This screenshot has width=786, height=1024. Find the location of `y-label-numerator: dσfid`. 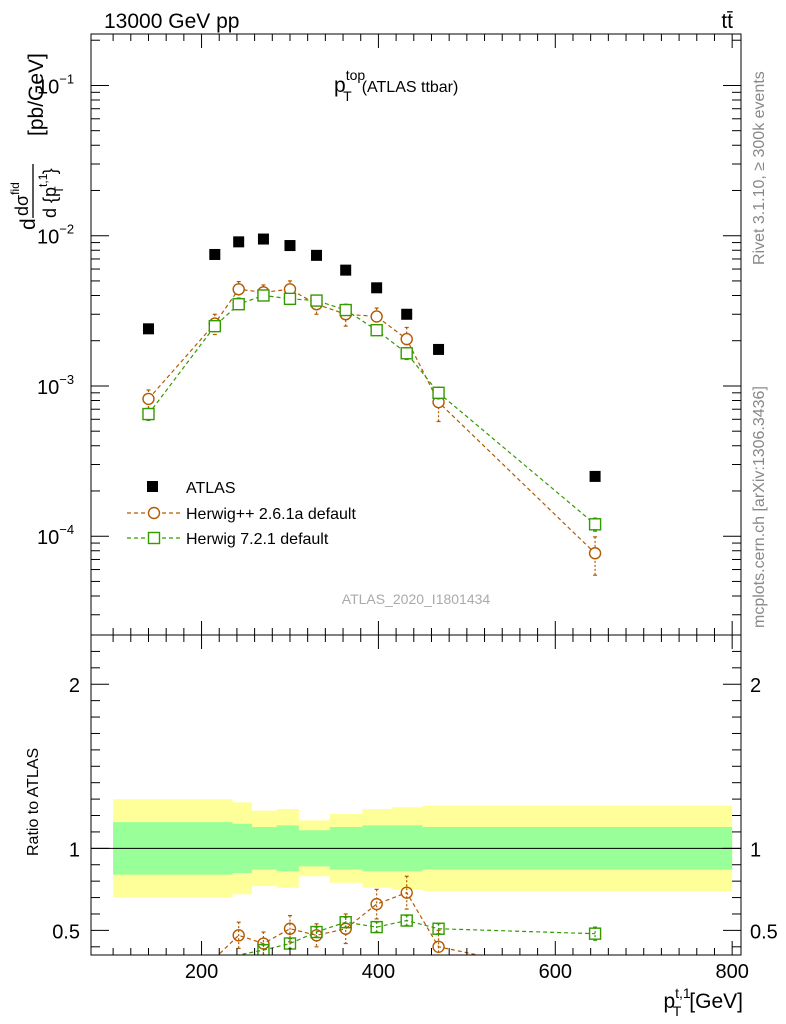

y-label-numerator: dσfid is located at coordinates (20, 199).